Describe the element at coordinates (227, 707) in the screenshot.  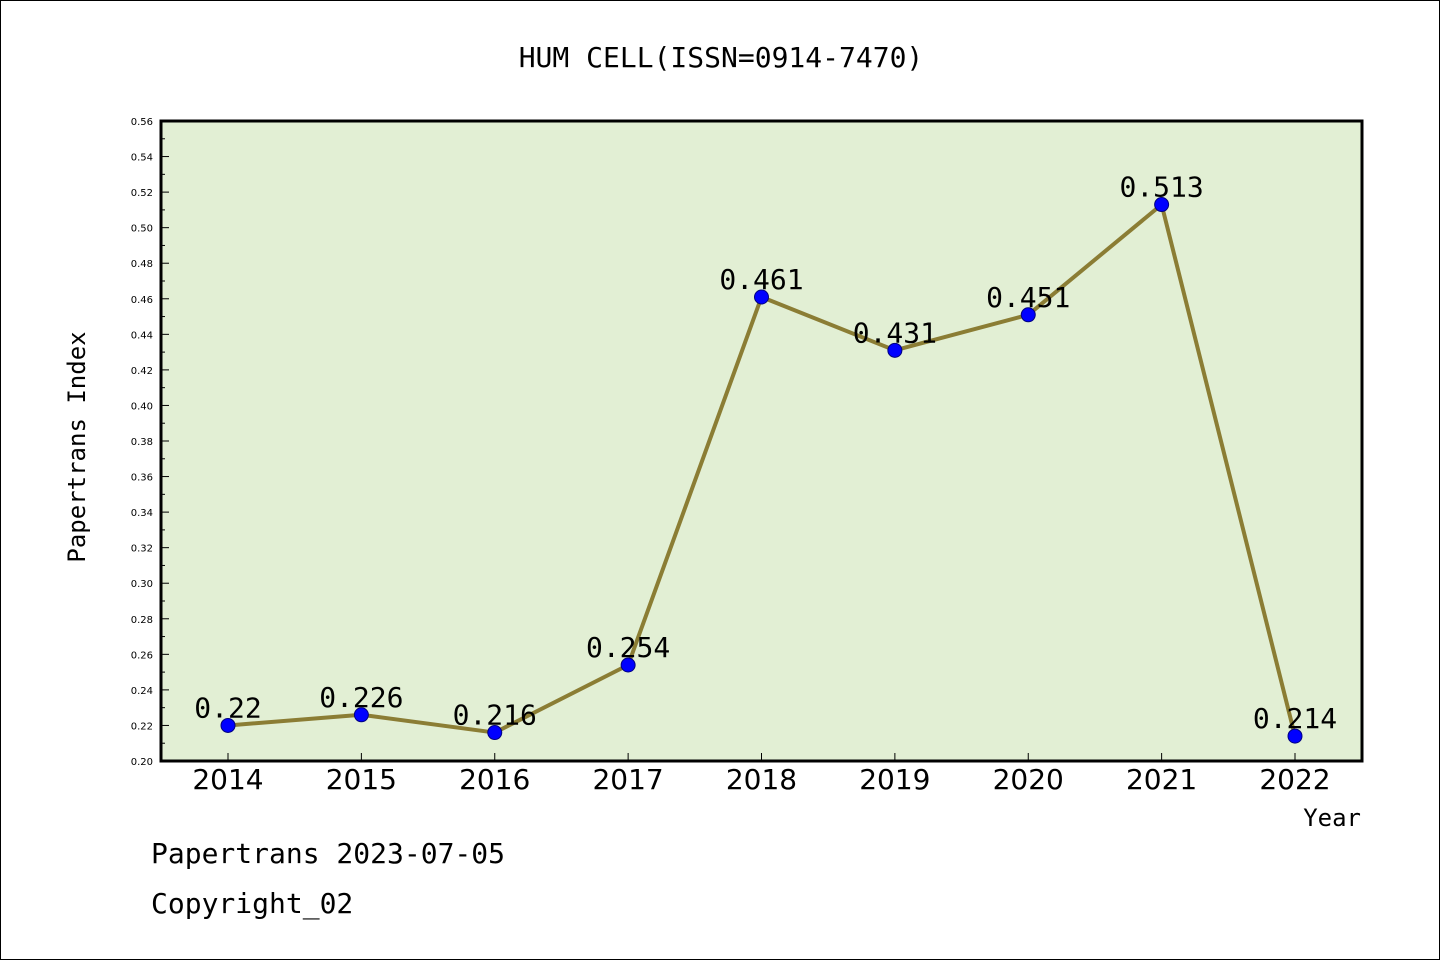
I see `data-label: 0.22` at that location.